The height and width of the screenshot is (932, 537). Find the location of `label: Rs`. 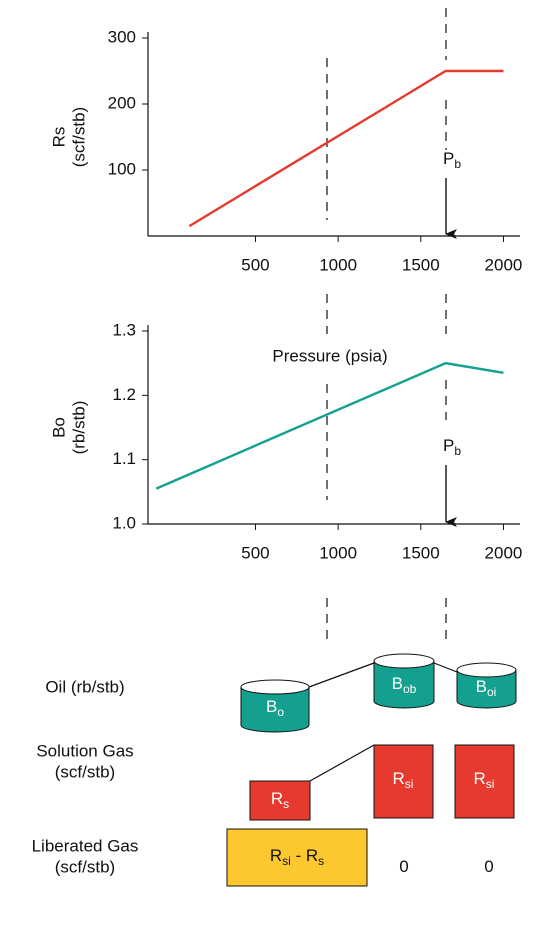

label: Rs is located at coordinates (280, 800).